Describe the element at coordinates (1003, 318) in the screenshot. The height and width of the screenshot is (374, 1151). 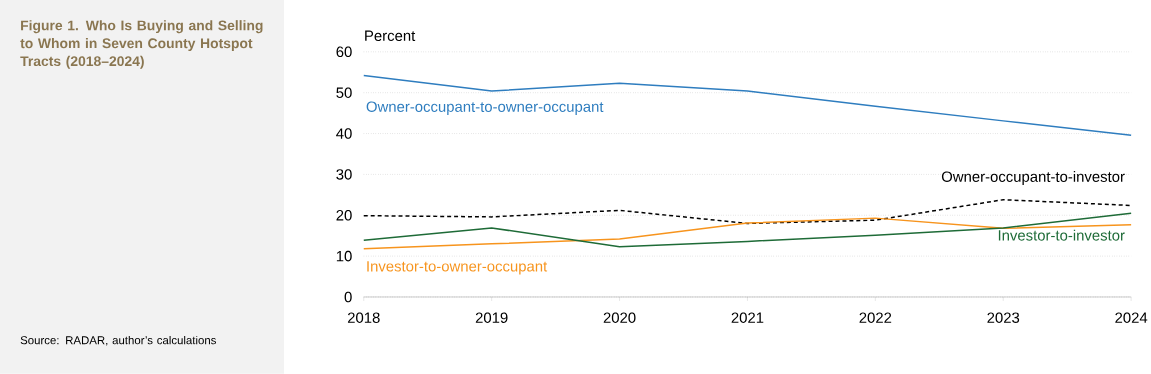
I see `x-tick-label: 2023` at that location.